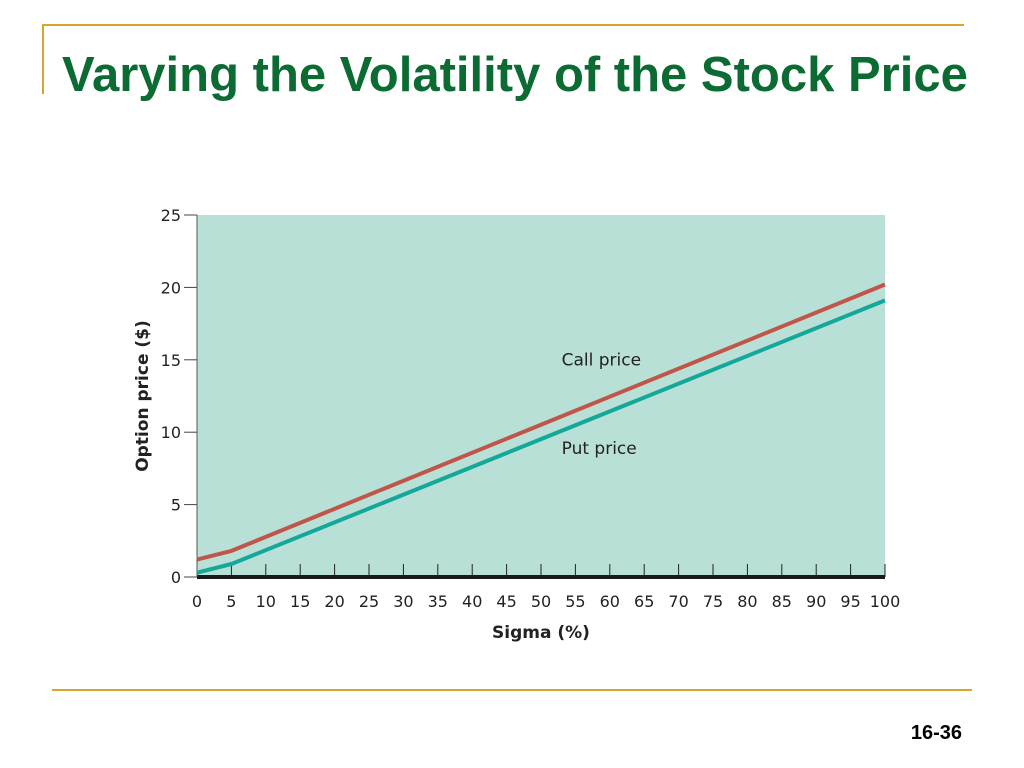  Describe the element at coordinates (300, 601) in the screenshot. I see `x-tick-label: 15` at that location.